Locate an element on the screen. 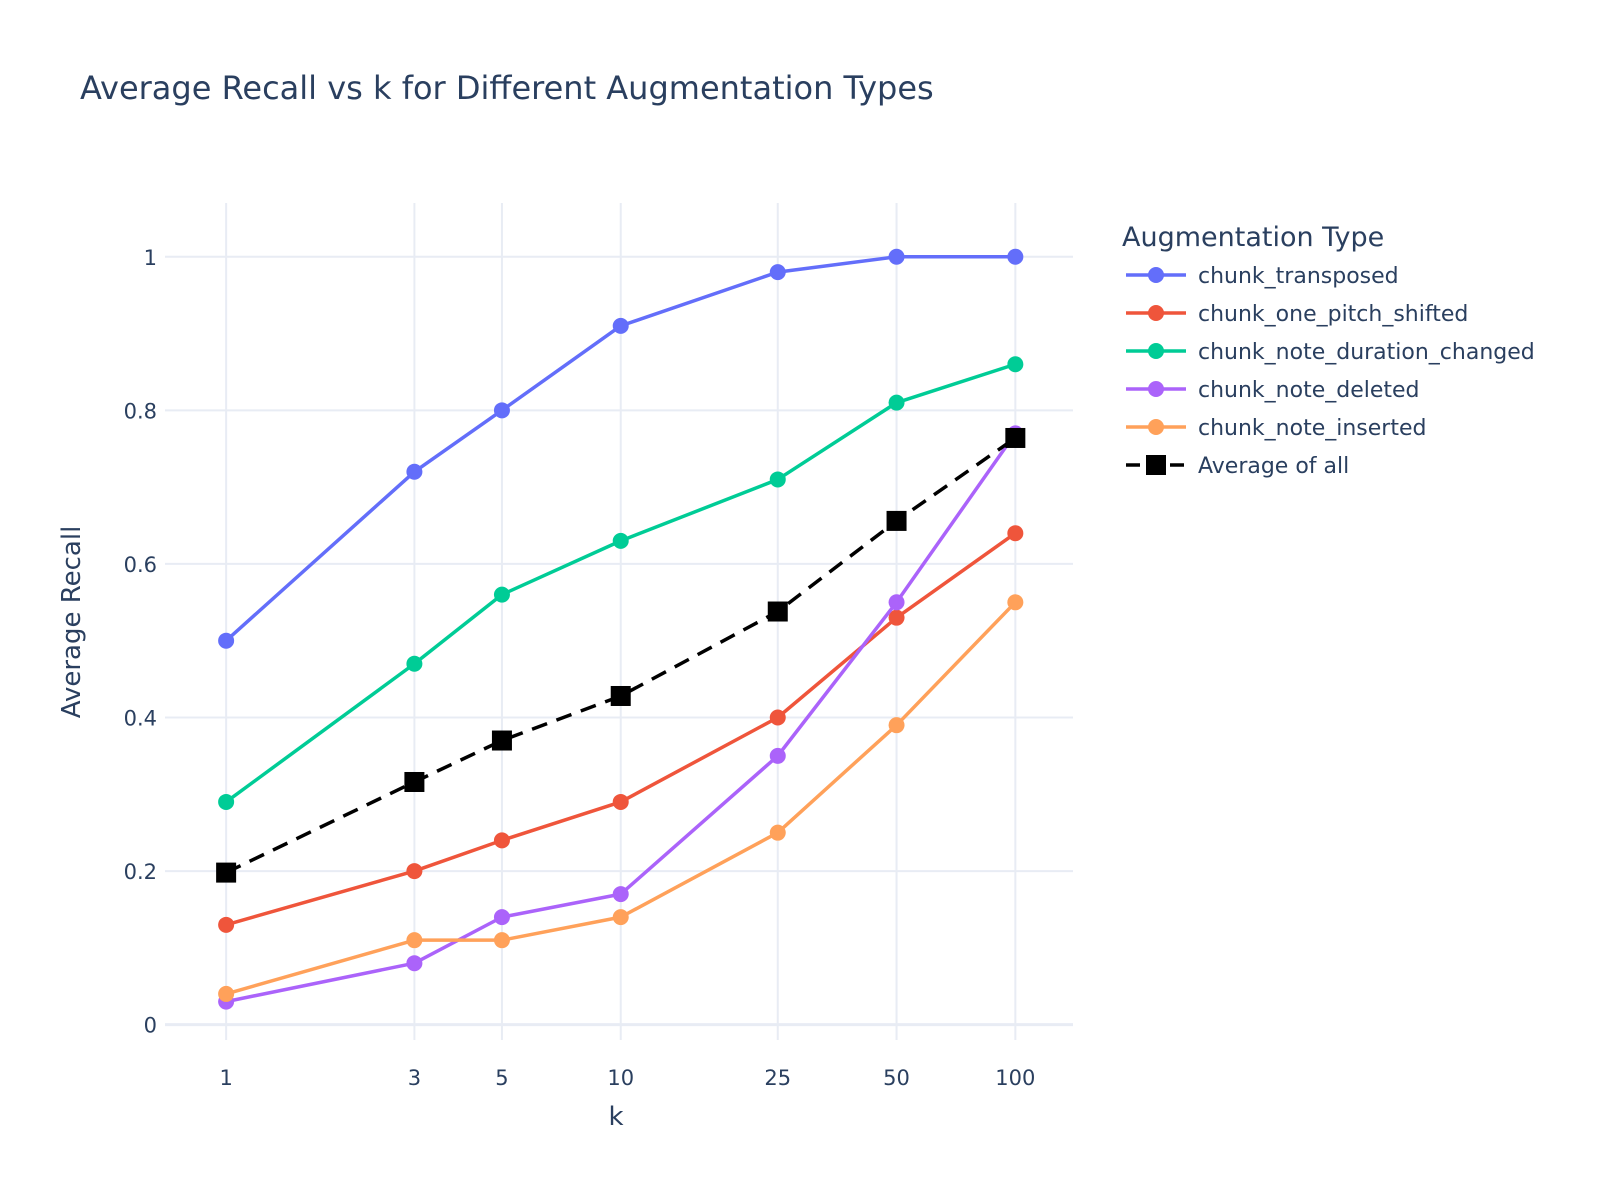 The width and height of the screenshot is (1600, 1200). legend-title: Augmentation Type is located at coordinates (1253, 237).